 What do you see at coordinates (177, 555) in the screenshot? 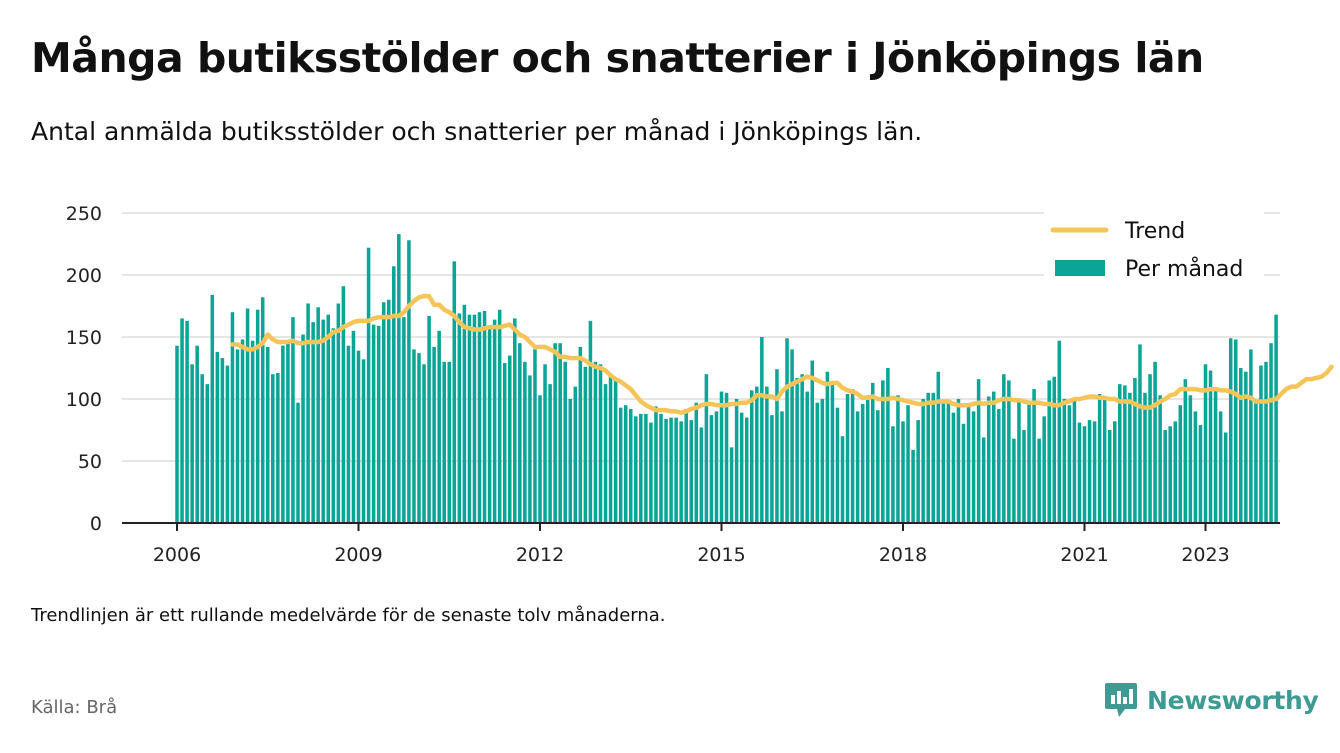
I see `x-tick-label: 2006` at bounding box center [177, 555].